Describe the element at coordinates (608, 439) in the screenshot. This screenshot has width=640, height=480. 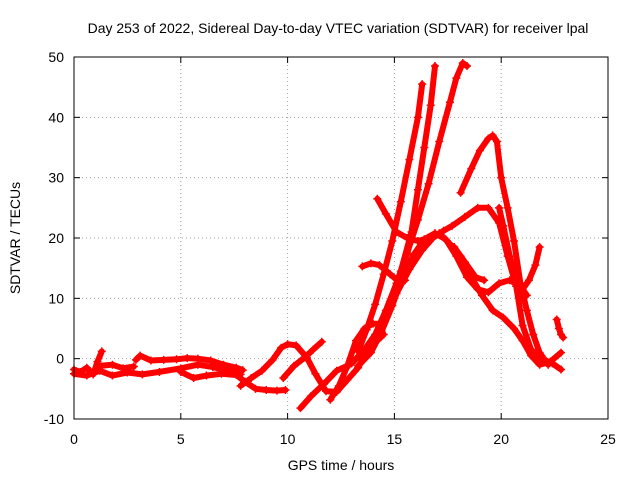
I see `x-tick-label: 25` at that location.